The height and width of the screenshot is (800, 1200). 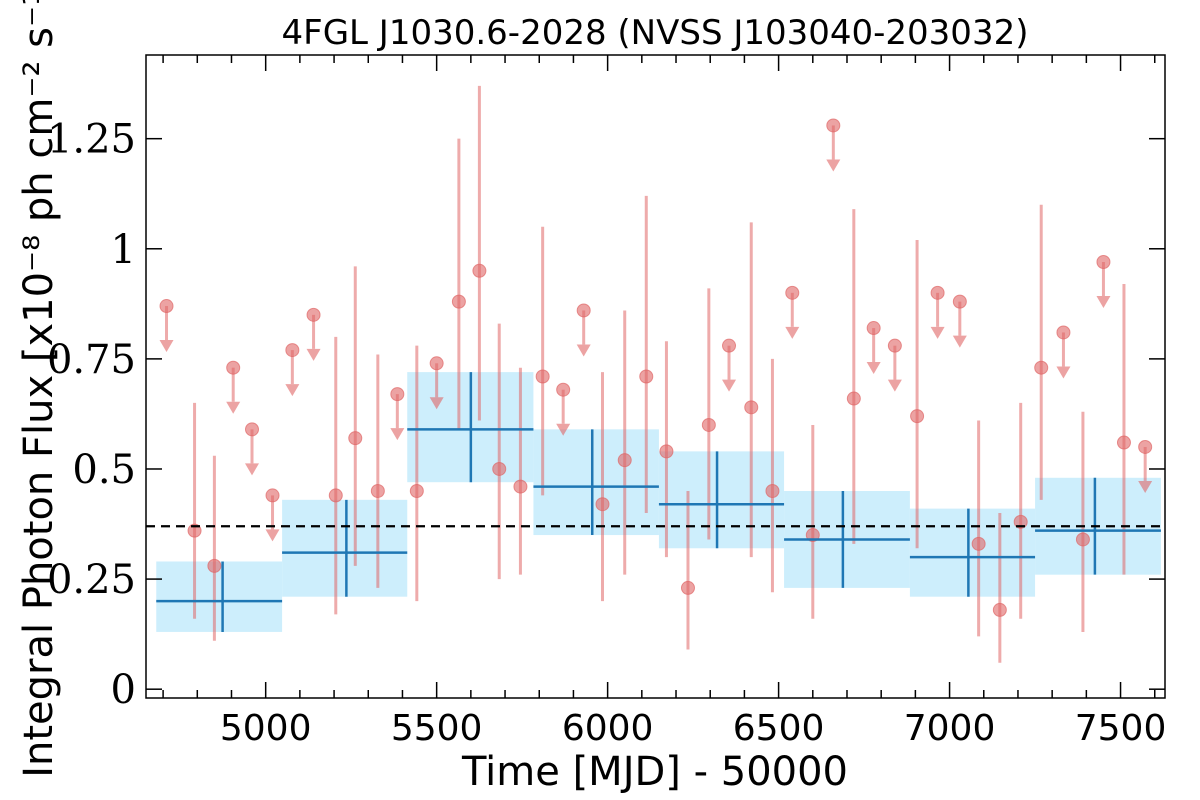 What do you see at coordinates (655, 33) in the screenshot?
I see `chart-title: 4FGL J1030.6-2028 (NVSS J103040-203032)` at bounding box center [655, 33].